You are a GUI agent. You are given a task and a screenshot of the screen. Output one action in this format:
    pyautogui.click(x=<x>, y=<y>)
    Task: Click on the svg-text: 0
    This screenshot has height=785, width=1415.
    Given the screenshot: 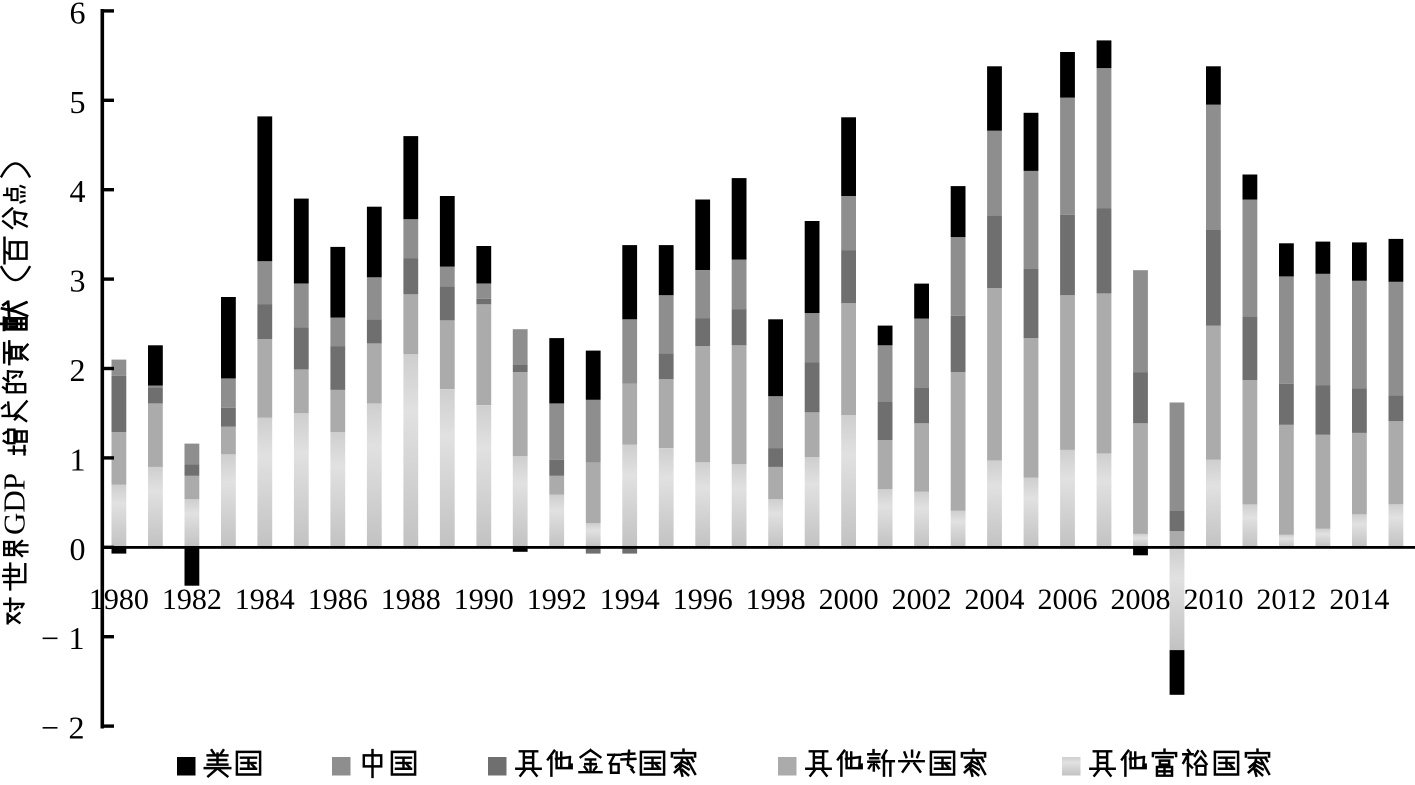 What is the action you would take?
    pyautogui.click(x=78, y=549)
    